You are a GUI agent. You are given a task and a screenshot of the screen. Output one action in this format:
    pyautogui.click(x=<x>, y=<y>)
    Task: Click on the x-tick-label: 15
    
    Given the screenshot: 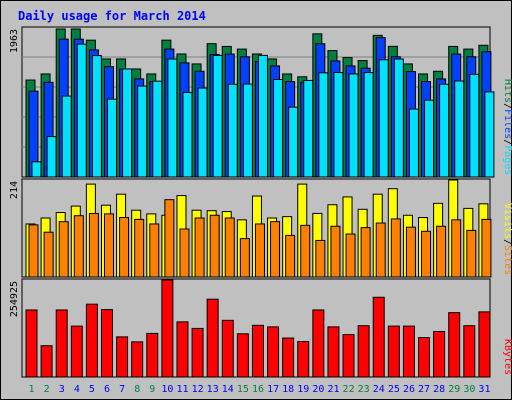 What is the action you would take?
    pyautogui.click(x=243, y=389)
    